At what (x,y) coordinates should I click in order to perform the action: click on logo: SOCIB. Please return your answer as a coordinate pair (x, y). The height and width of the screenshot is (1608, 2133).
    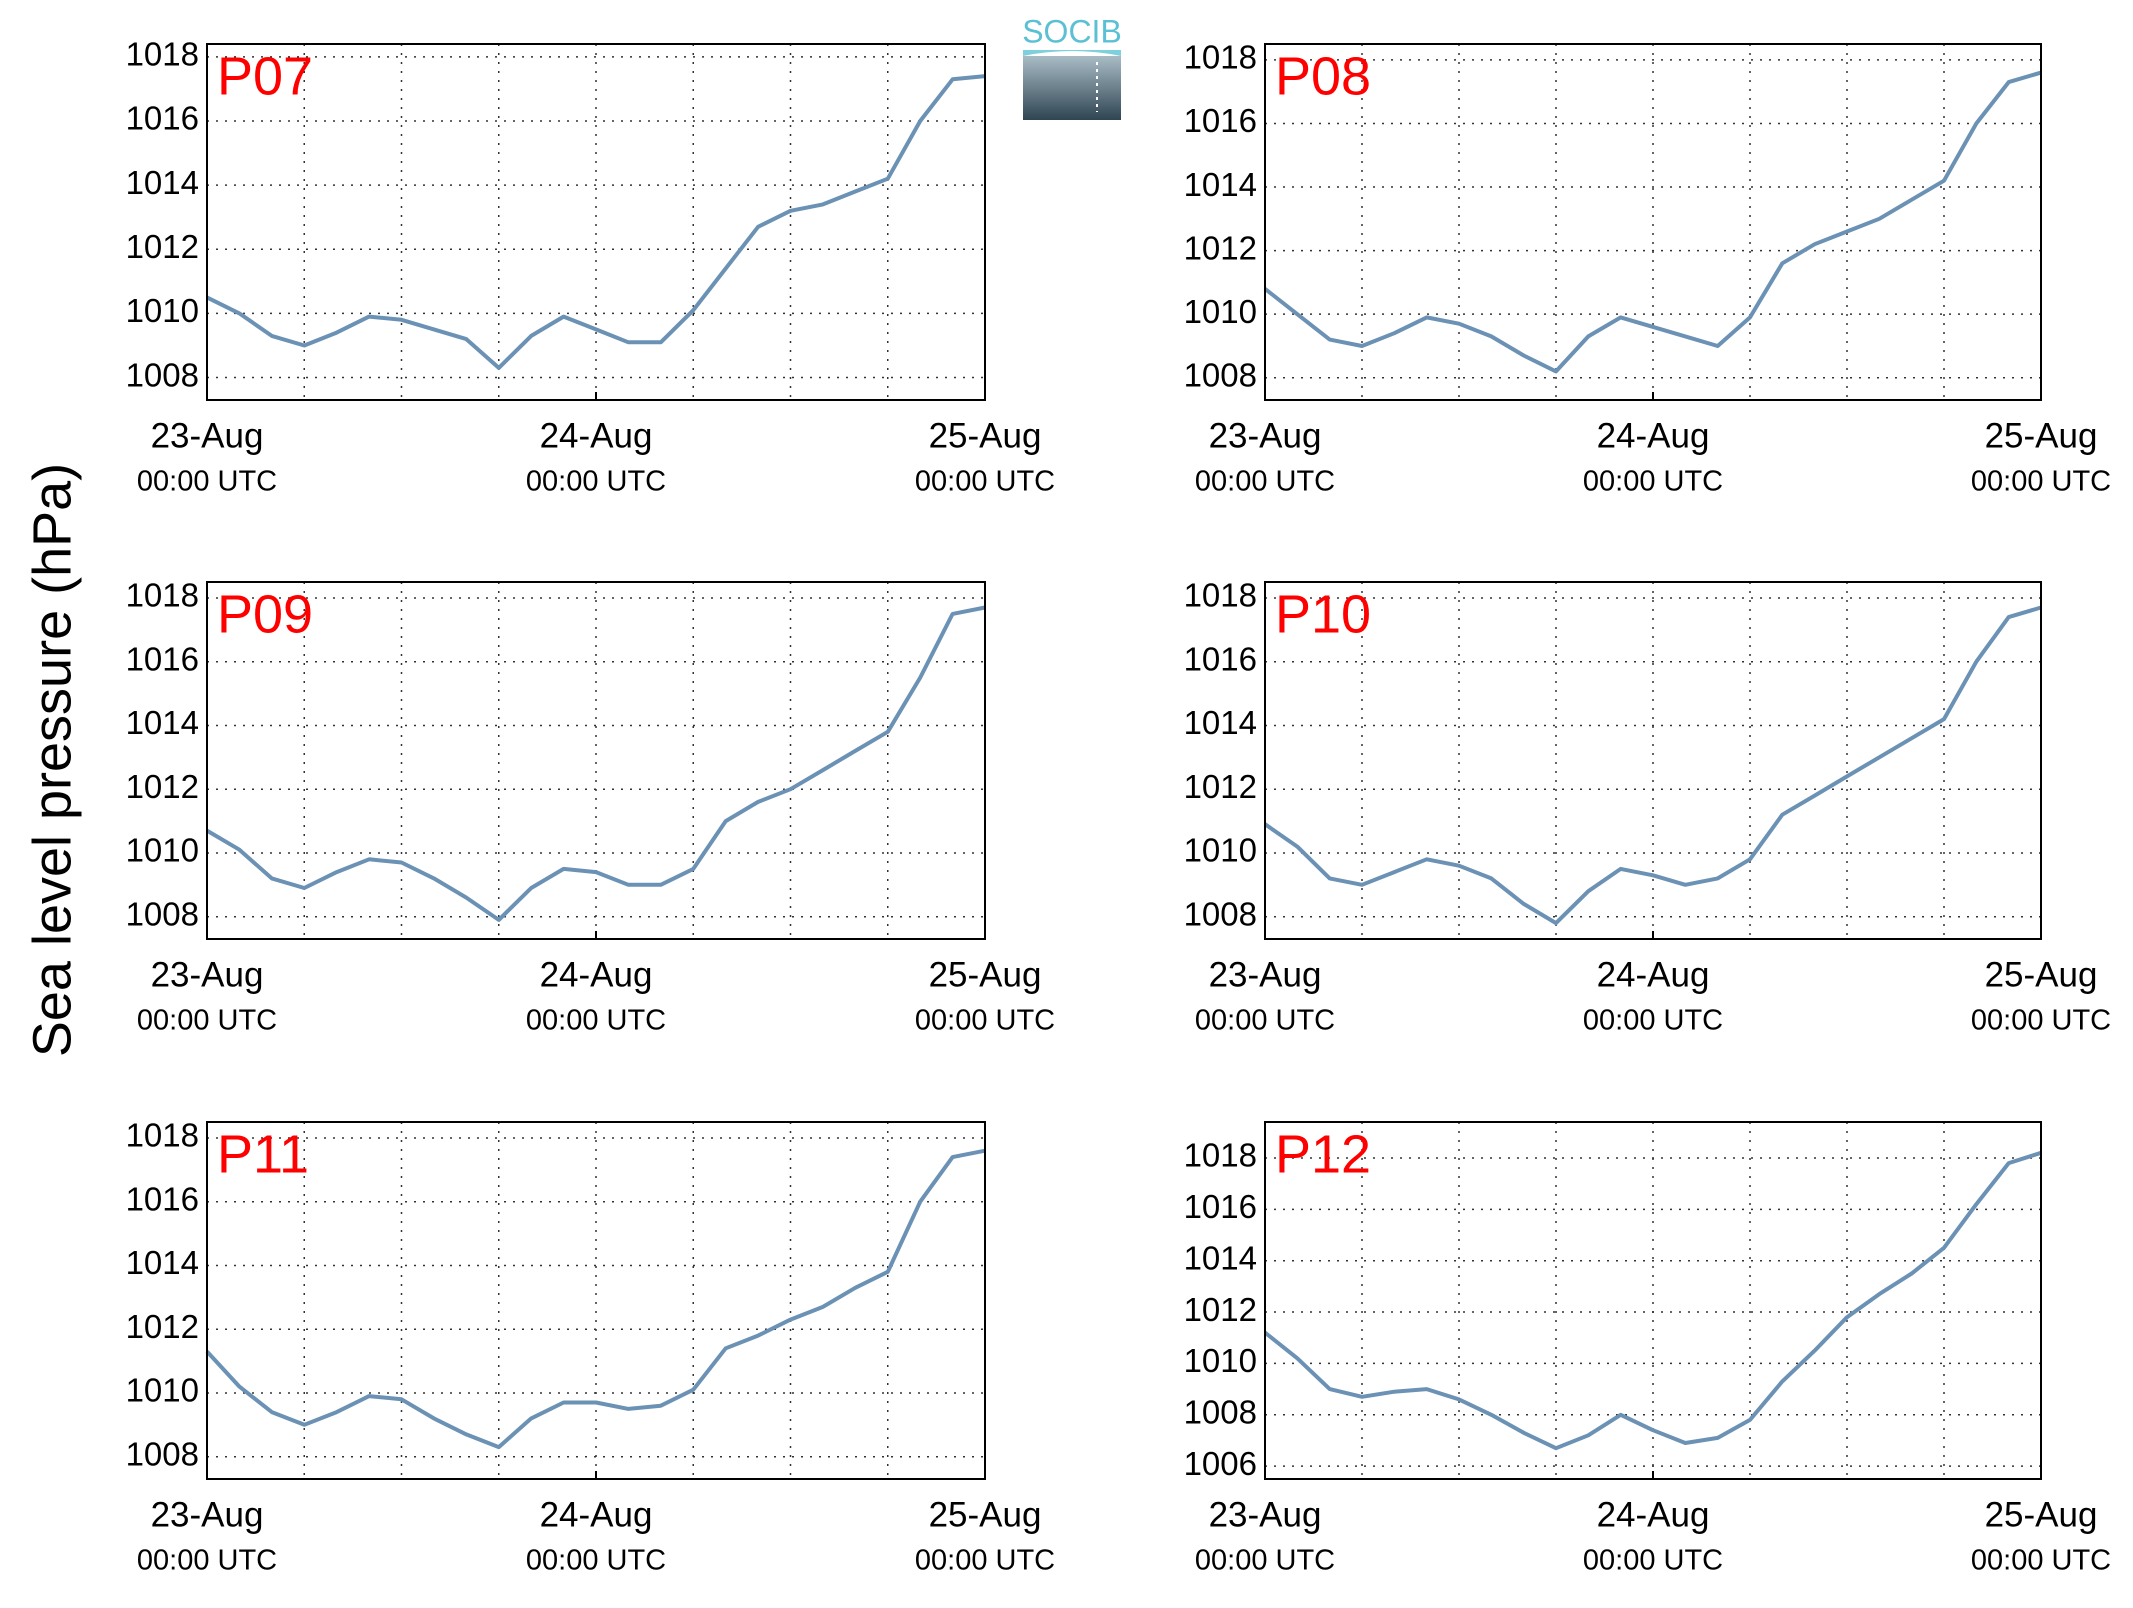
    Looking at the image, I should click on (1072, 66).